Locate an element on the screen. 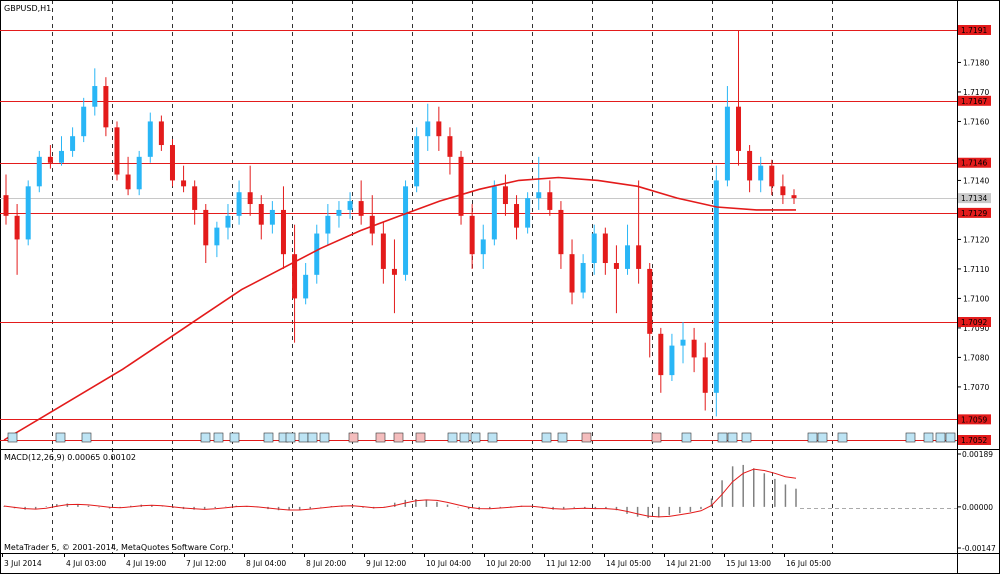 The image size is (1000, 578). price-tick-label: 1.7080 is located at coordinates (976, 357).